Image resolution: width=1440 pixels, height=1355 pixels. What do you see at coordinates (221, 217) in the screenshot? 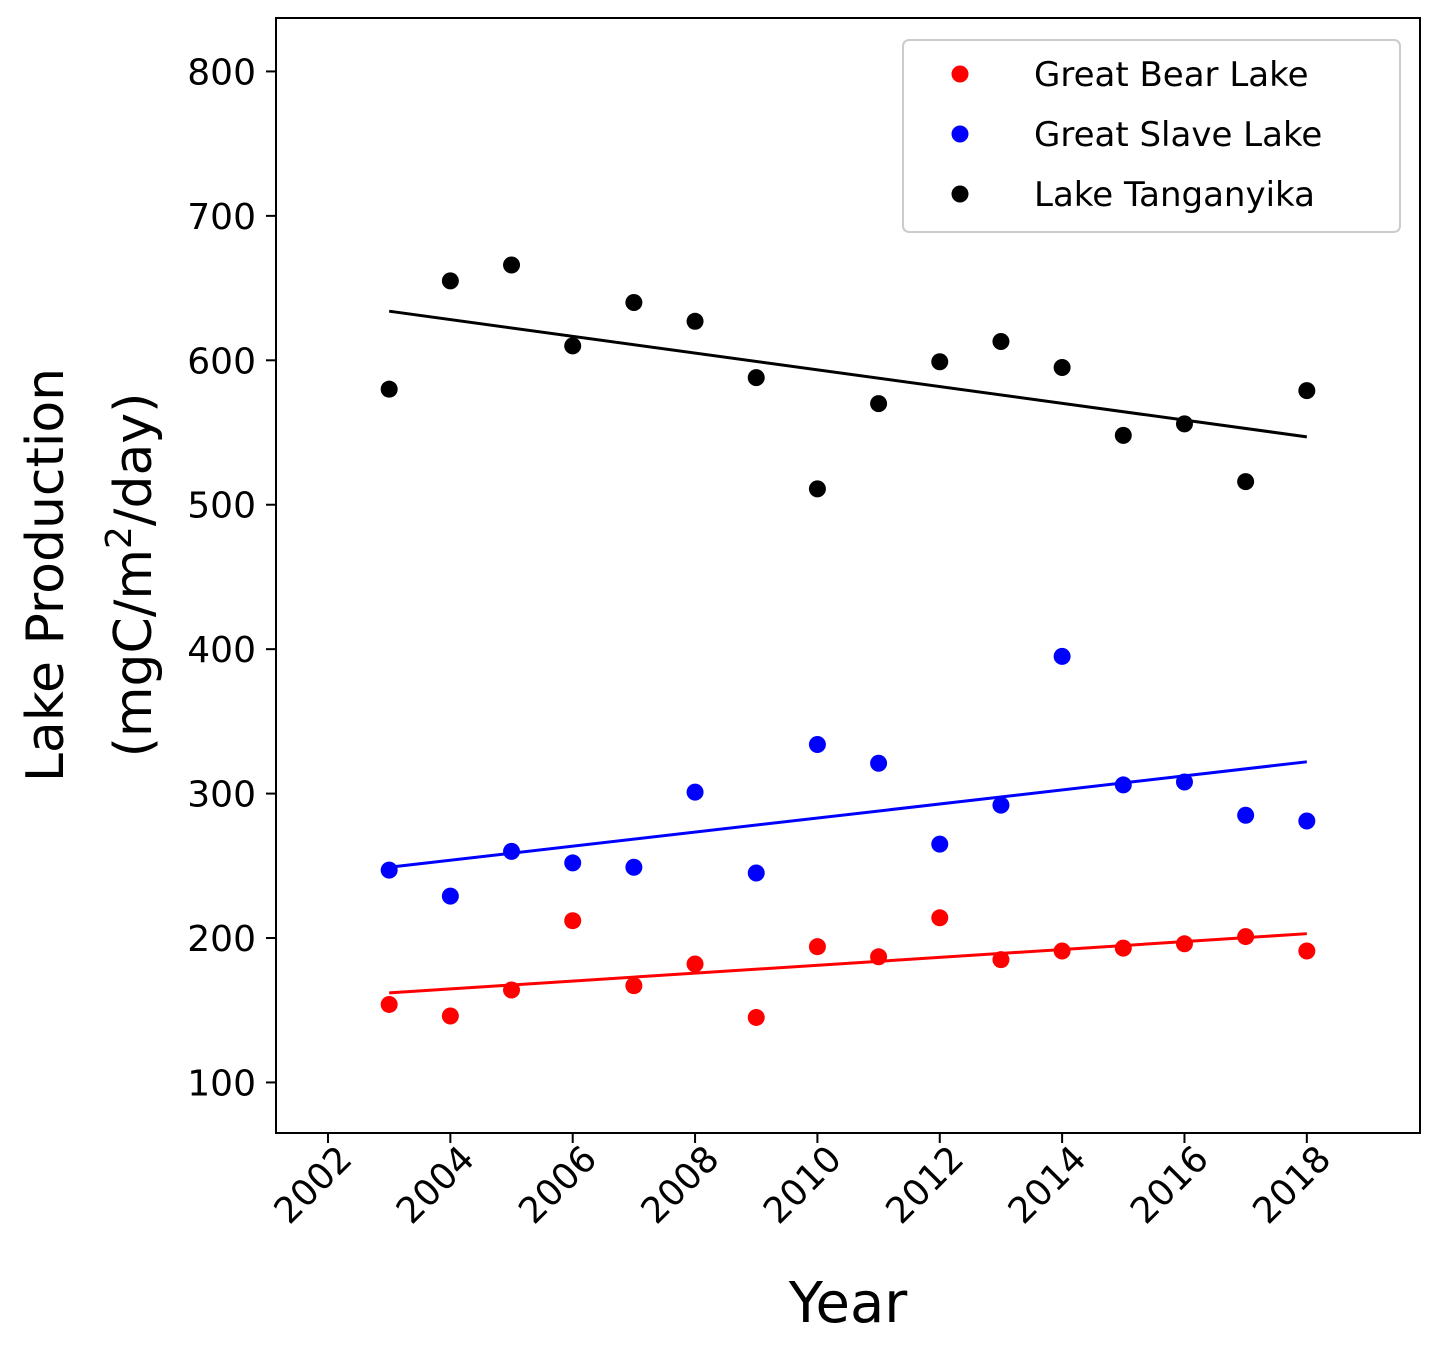
I see `y-tick-label: 700` at bounding box center [221, 217].